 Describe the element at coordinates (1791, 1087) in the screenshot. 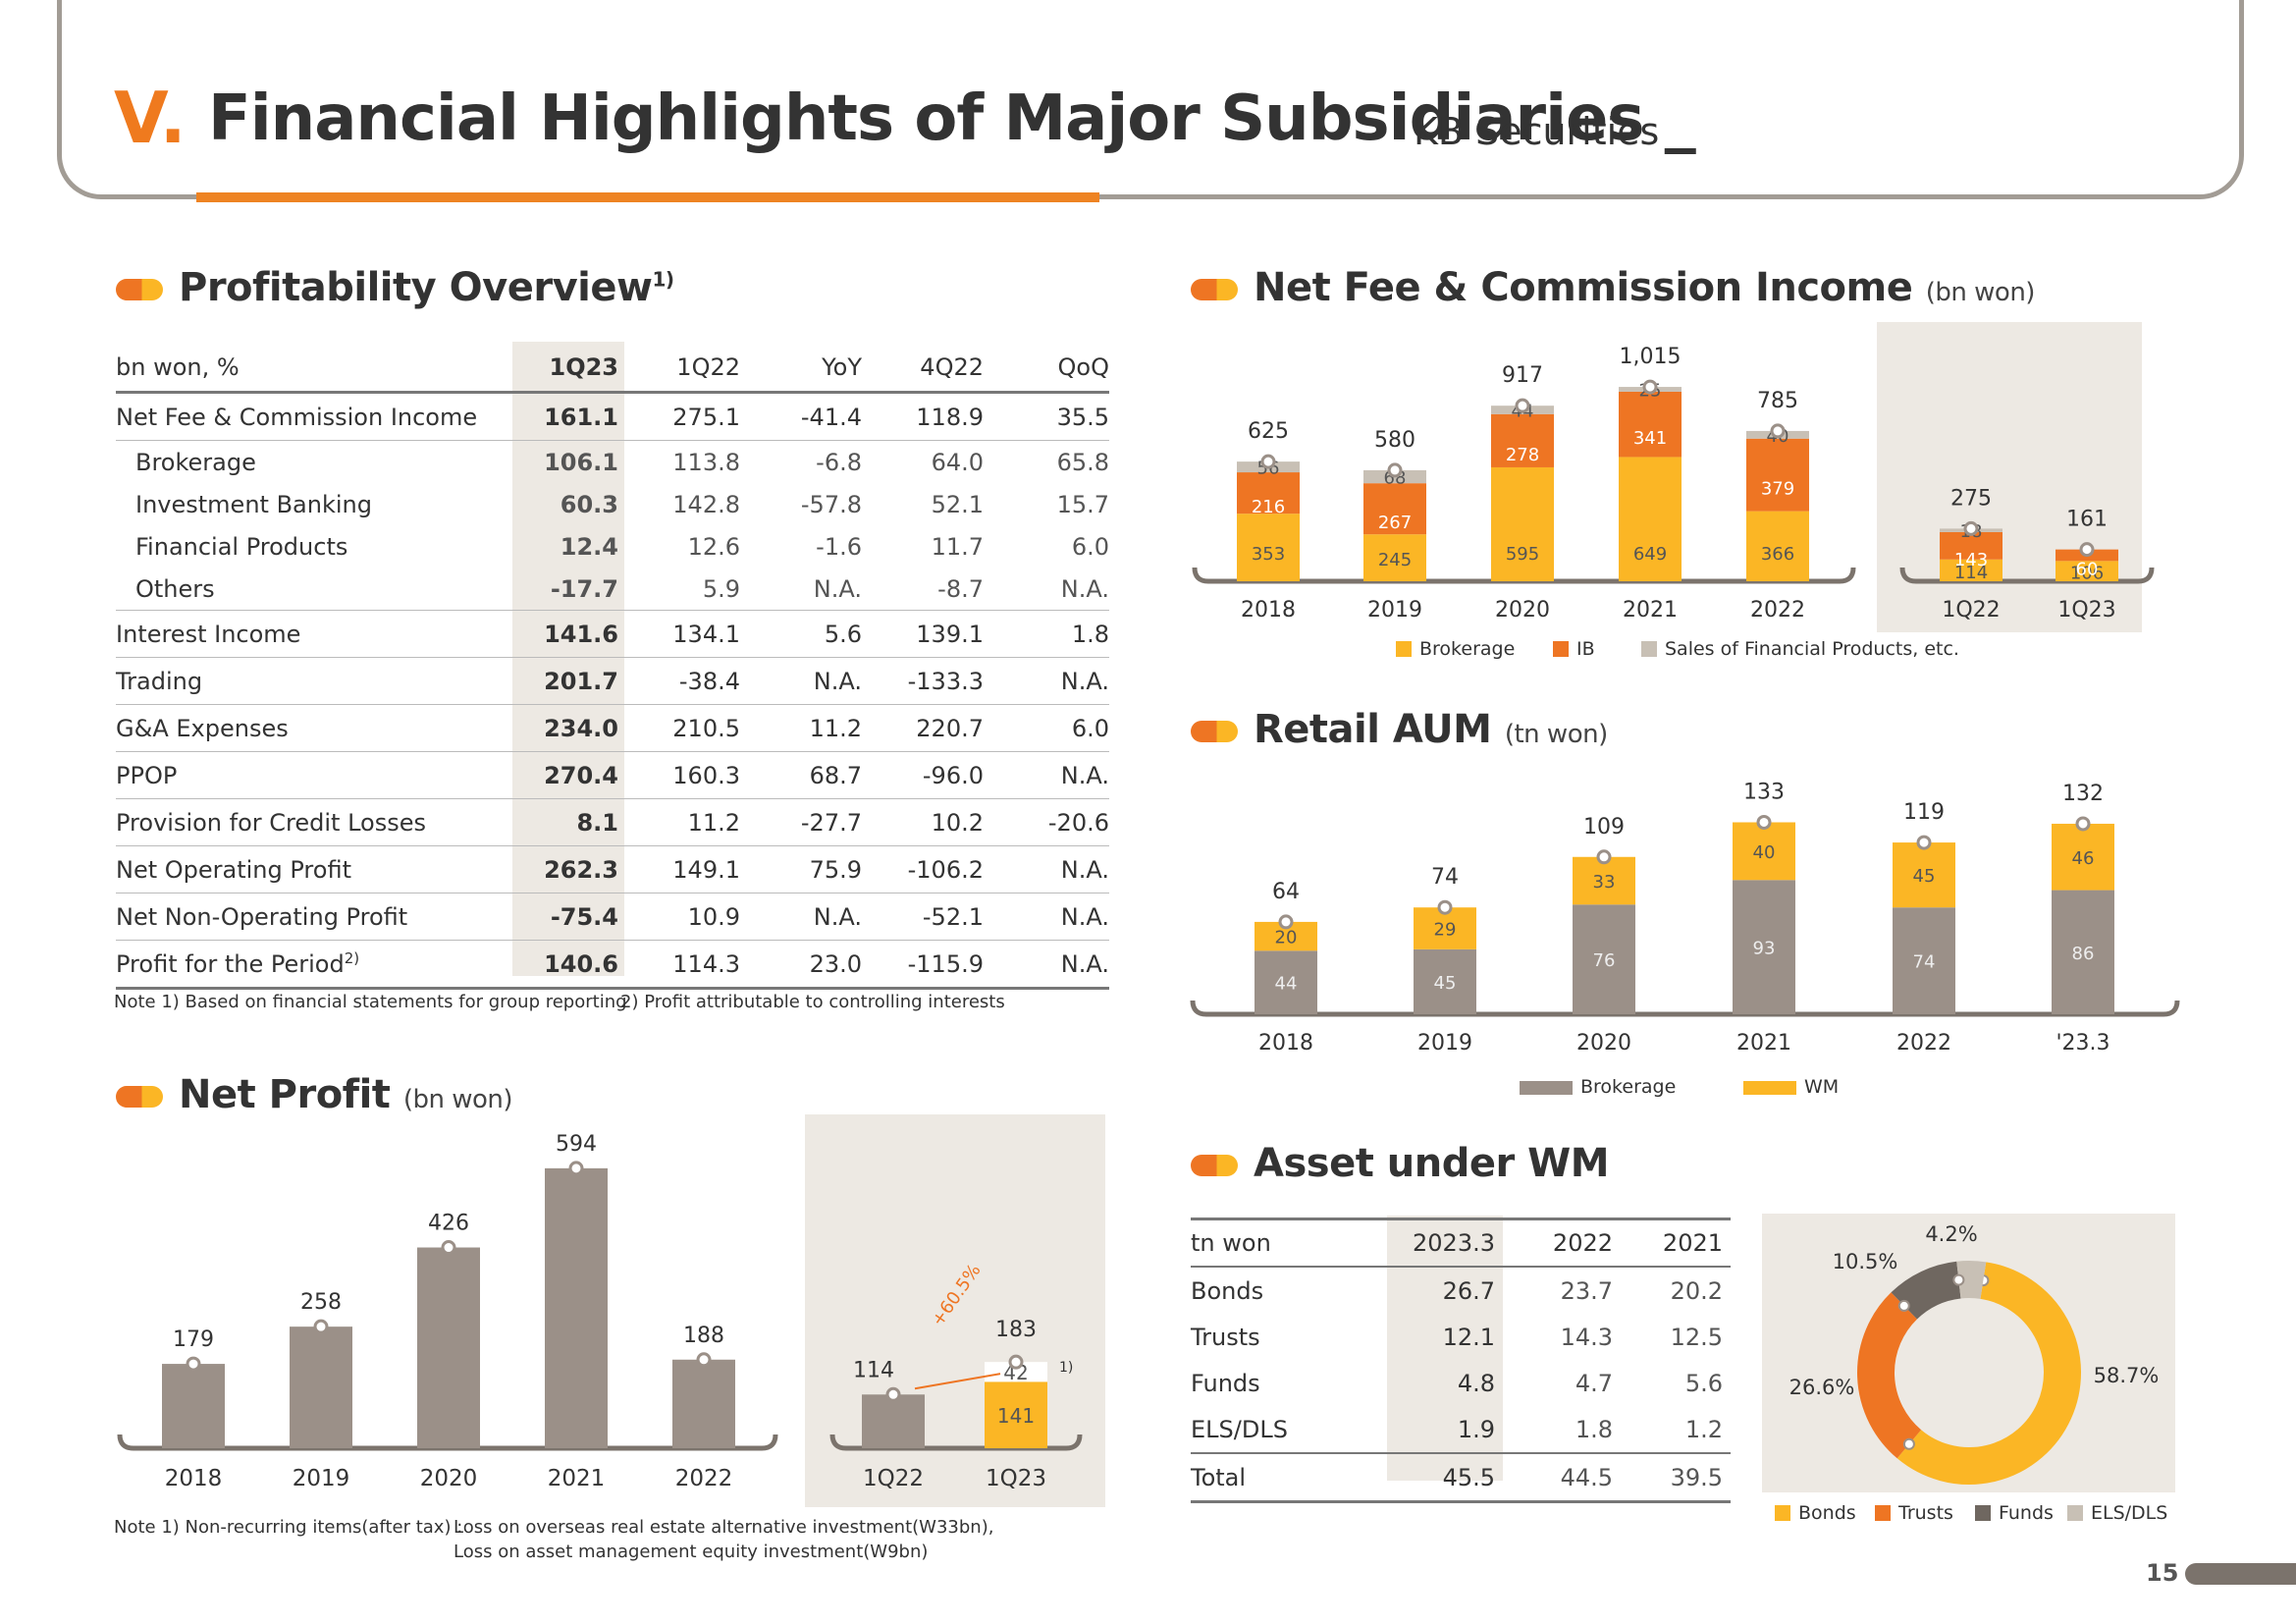

I see `legend-aum-wm: WM` at that location.